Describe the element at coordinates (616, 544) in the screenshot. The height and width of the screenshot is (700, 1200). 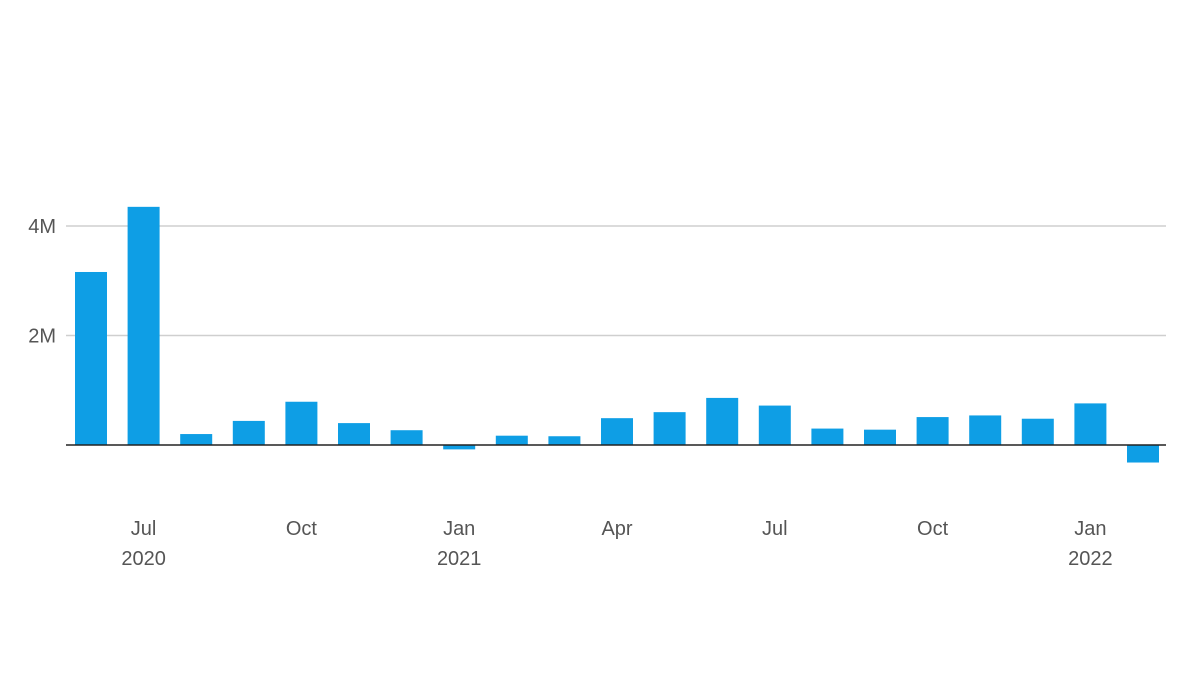
I see `x-axis-ticks: Jul 2020 Oct Jan 2021 Apr Jul Oct Jan 2022` at that location.